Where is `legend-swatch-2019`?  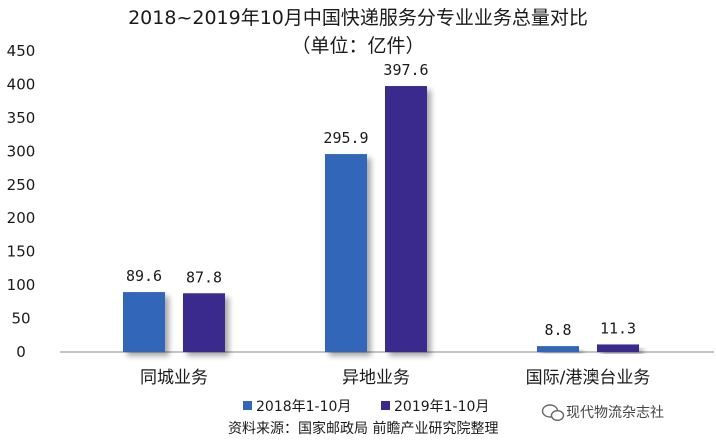
legend-swatch-2019 is located at coordinates (385, 405).